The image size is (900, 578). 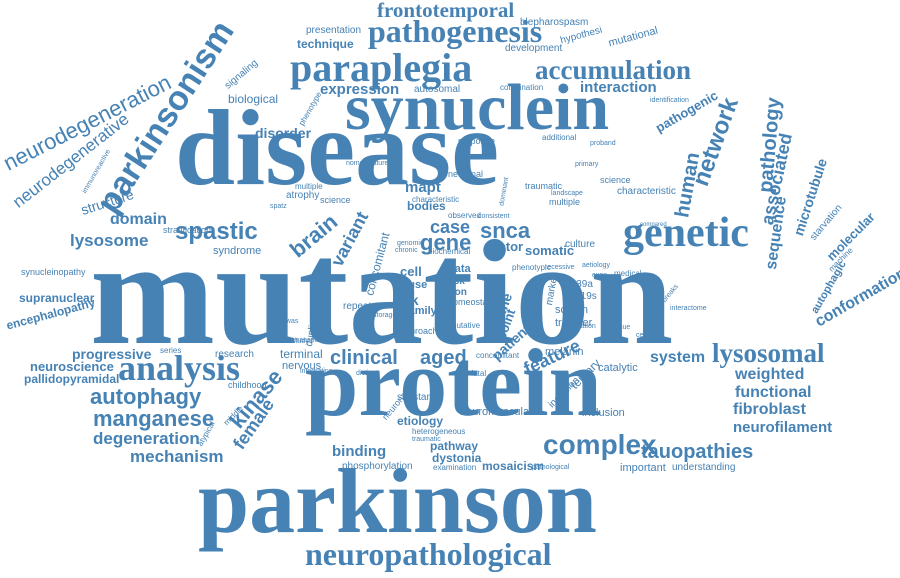 What do you see at coordinates (411, 285) in the screenshot?
I see `word-cause: cause` at bounding box center [411, 285].